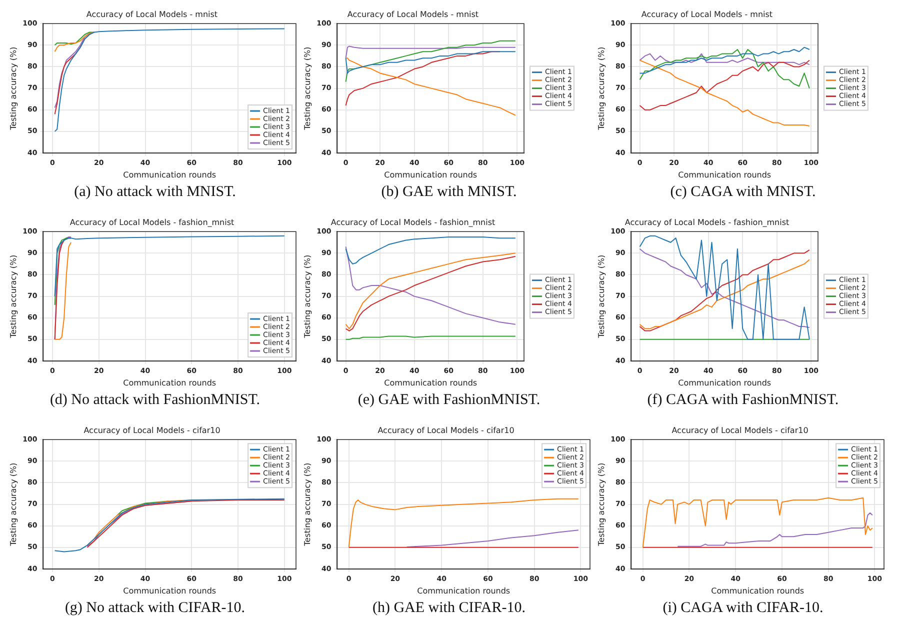 Image resolution: width=899 pixels, height=642 pixels. What do you see at coordinates (449, 400) in the screenshot?
I see `text: (e) GAE with FashionMNIST.` at bounding box center [449, 400].